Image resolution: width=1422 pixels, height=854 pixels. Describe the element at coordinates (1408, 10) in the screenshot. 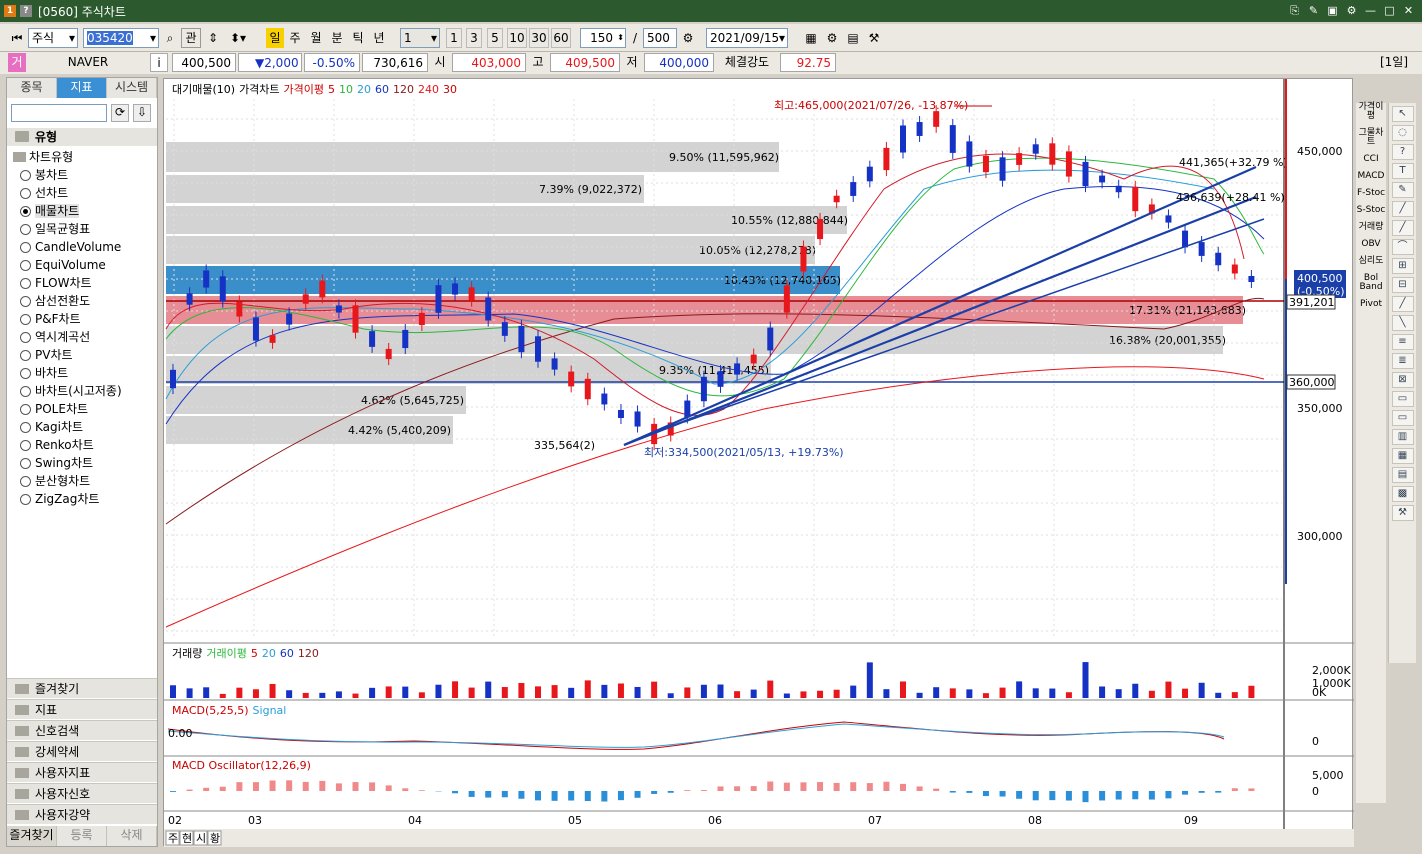

I see `close-icon: ✕` at that location.